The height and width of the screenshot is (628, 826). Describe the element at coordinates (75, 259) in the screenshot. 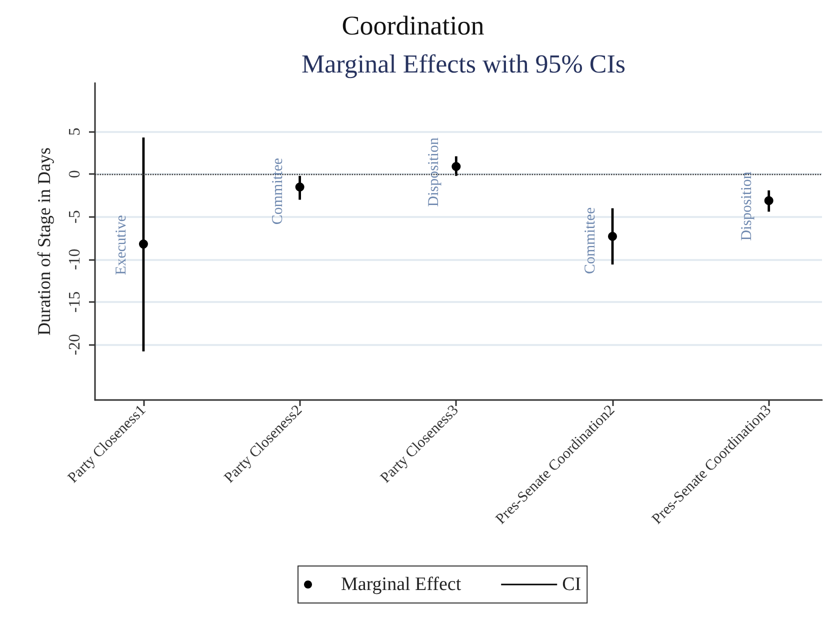

I see `y-tick-label: -10` at that location.